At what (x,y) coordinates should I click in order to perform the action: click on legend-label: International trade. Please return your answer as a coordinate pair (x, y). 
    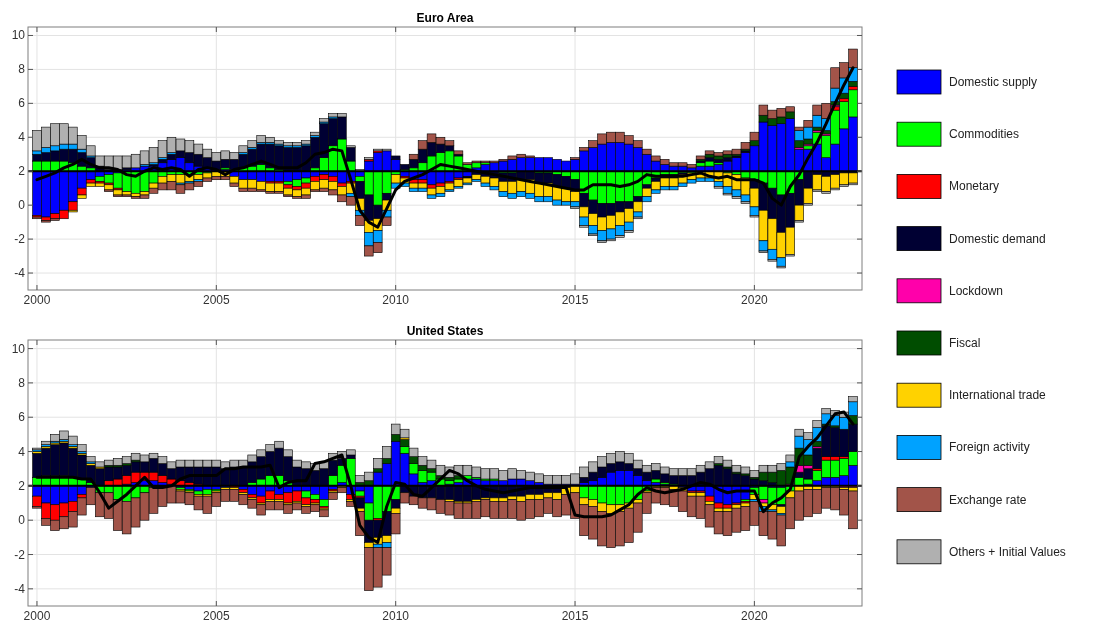
    Looking at the image, I should click on (998, 395).